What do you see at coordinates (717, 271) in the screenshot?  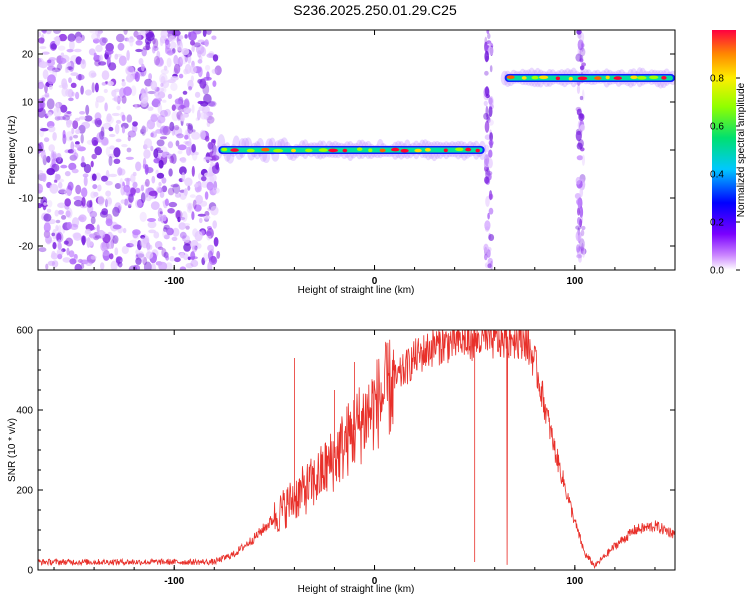 I see `colorbar-tick-label: 0.0` at bounding box center [717, 271].